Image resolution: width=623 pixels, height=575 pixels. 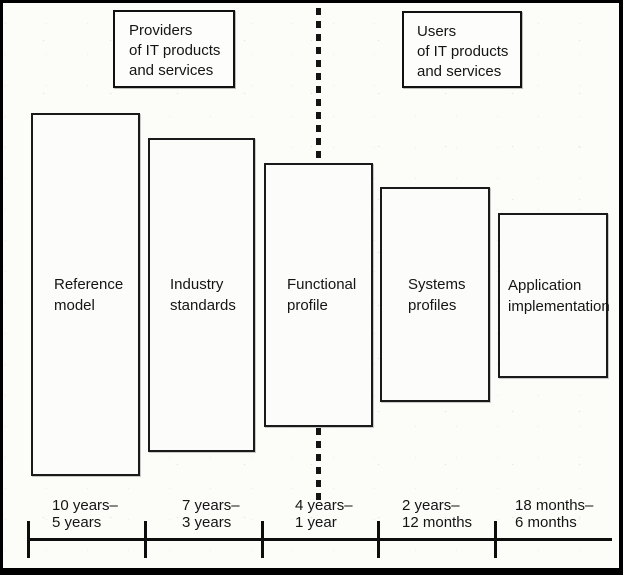 I want to click on users-box: Users of IT products and services, so click(x=462, y=49).